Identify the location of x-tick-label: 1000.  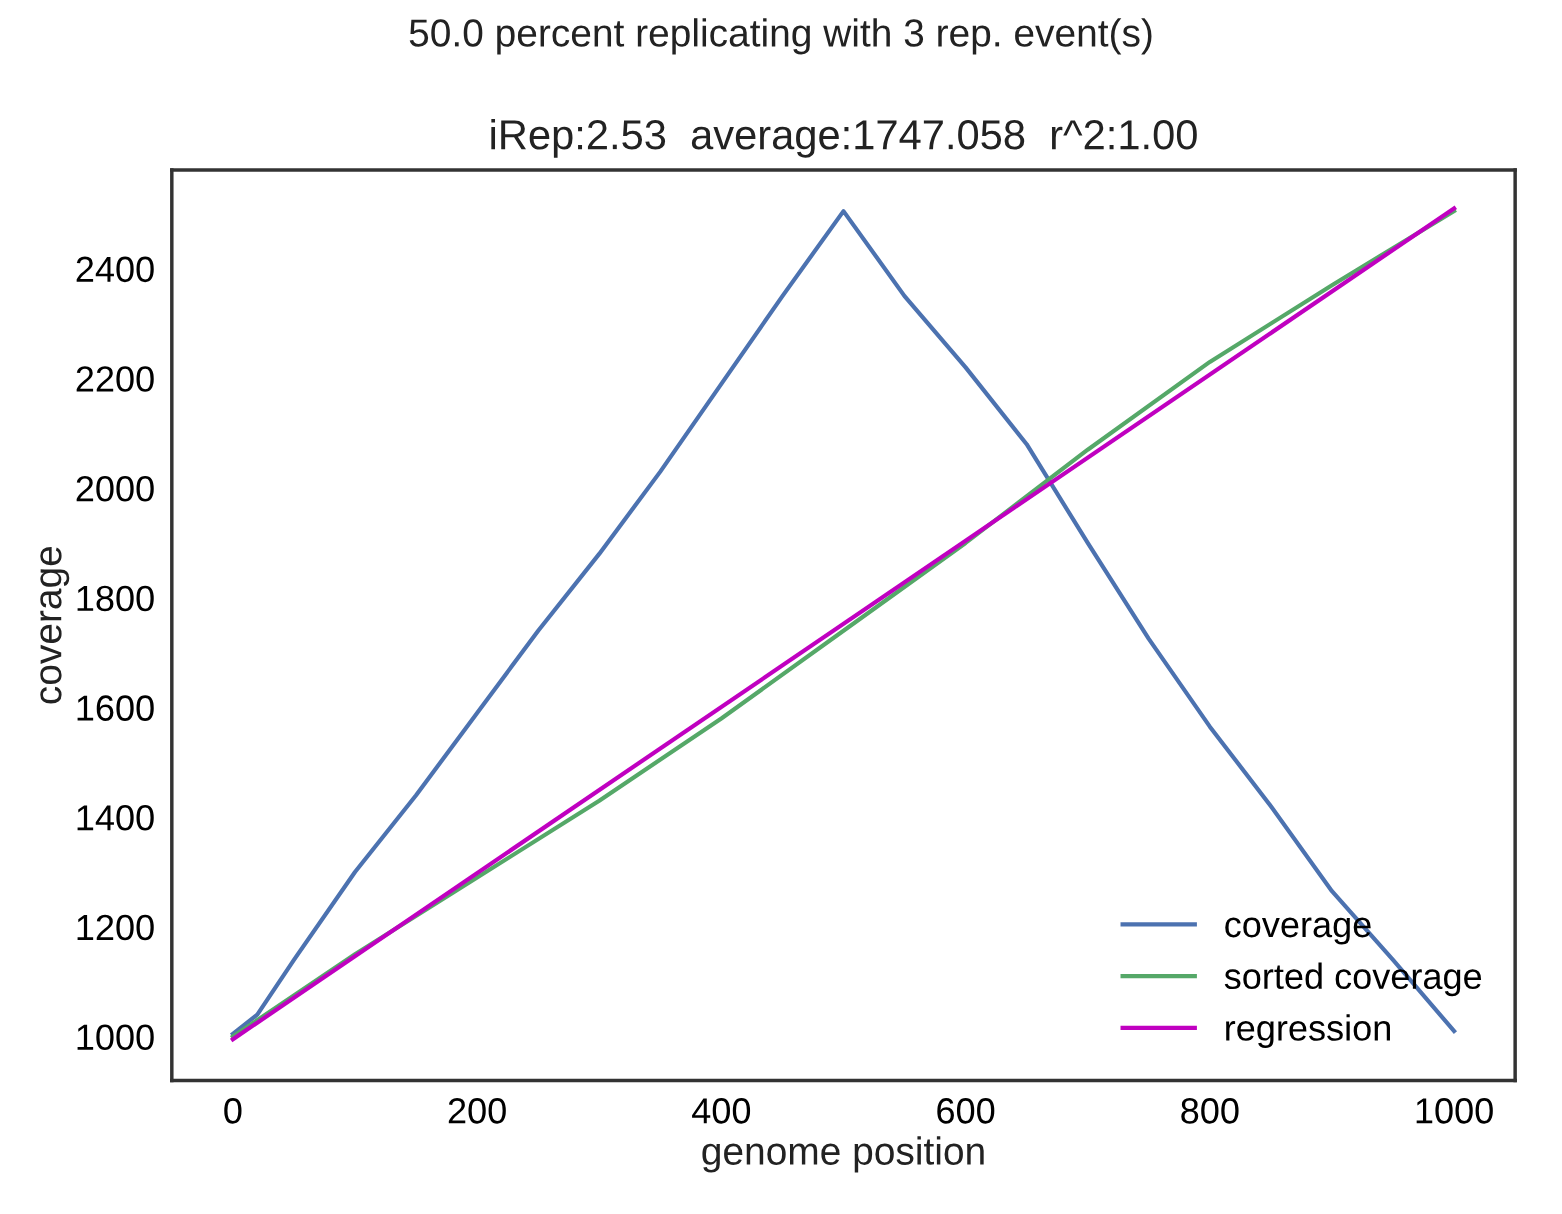
(1454, 1111).